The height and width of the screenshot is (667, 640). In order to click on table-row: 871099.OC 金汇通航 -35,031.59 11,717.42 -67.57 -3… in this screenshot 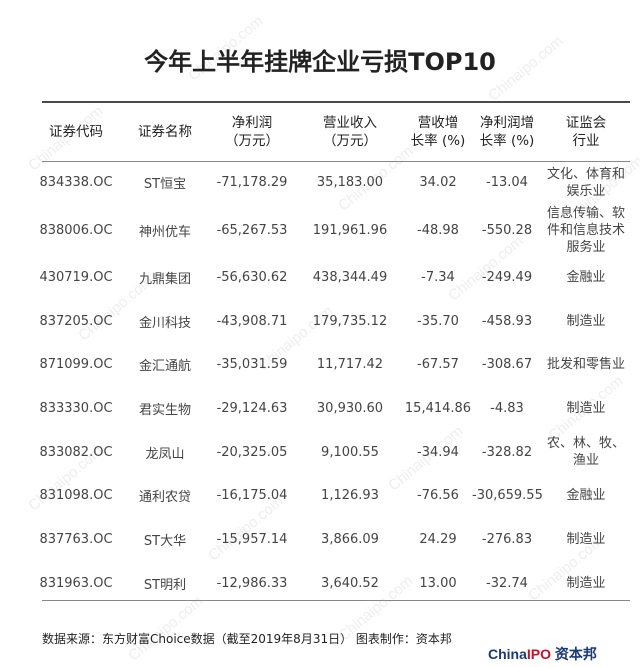, I will do `click(330, 365)`.